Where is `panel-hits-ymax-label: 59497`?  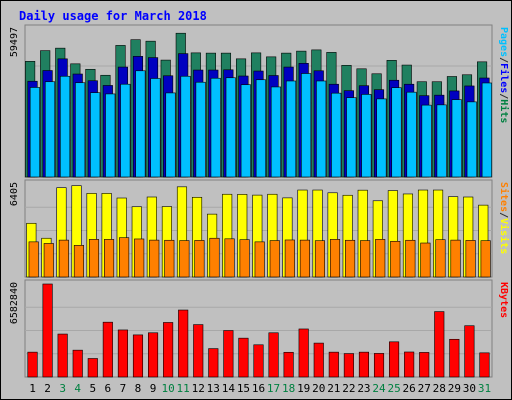 panel-hits-ymax-label: 59497 is located at coordinates (14, 42).